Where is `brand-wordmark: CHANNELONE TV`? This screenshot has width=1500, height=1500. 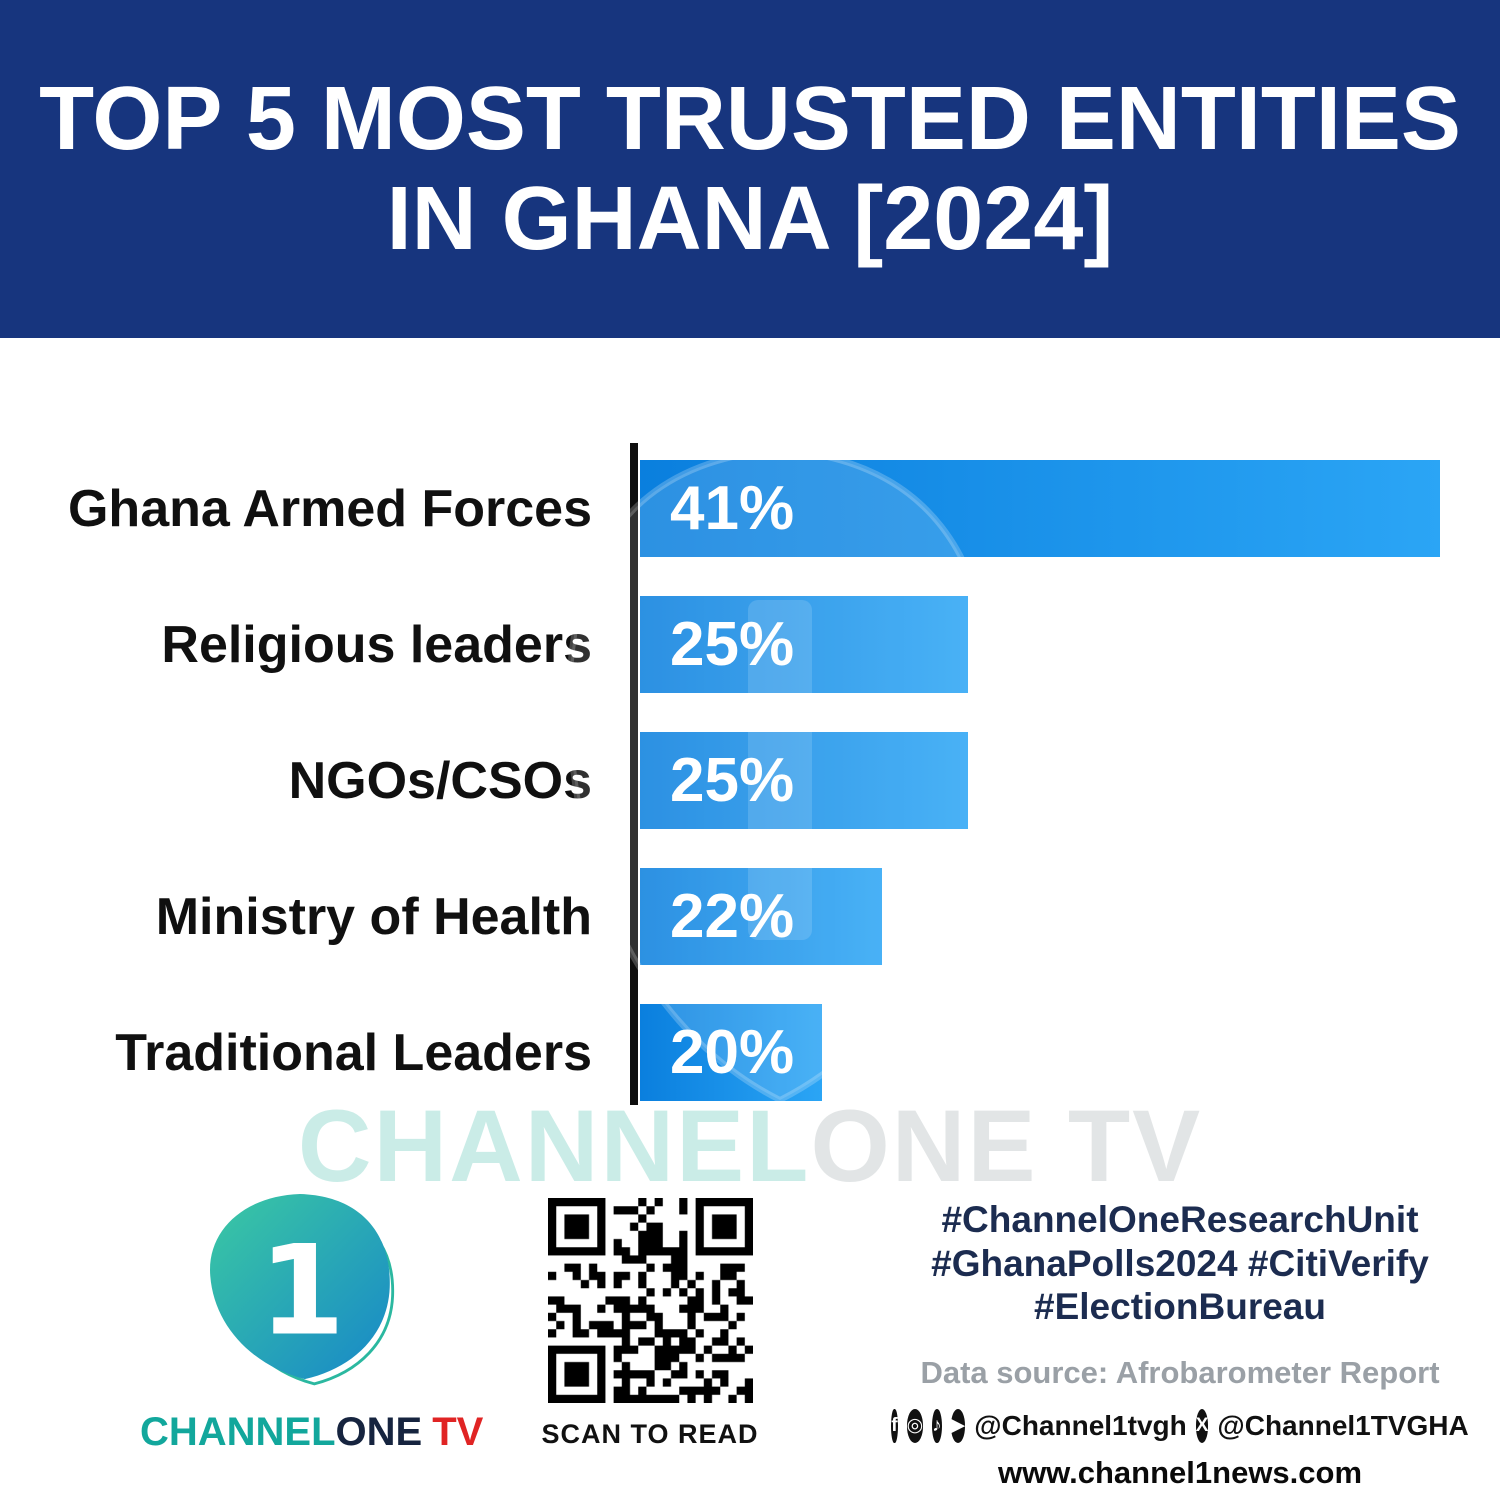
brand-wordmark: CHANNELONE TV is located at coordinates (311, 1432).